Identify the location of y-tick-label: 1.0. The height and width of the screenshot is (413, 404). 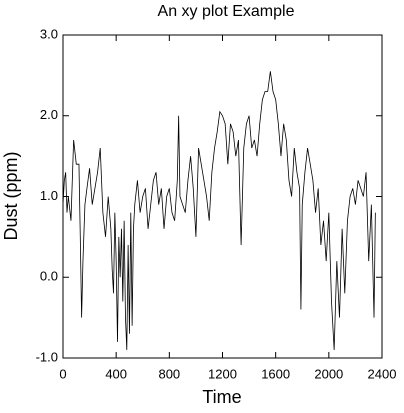
(49, 195).